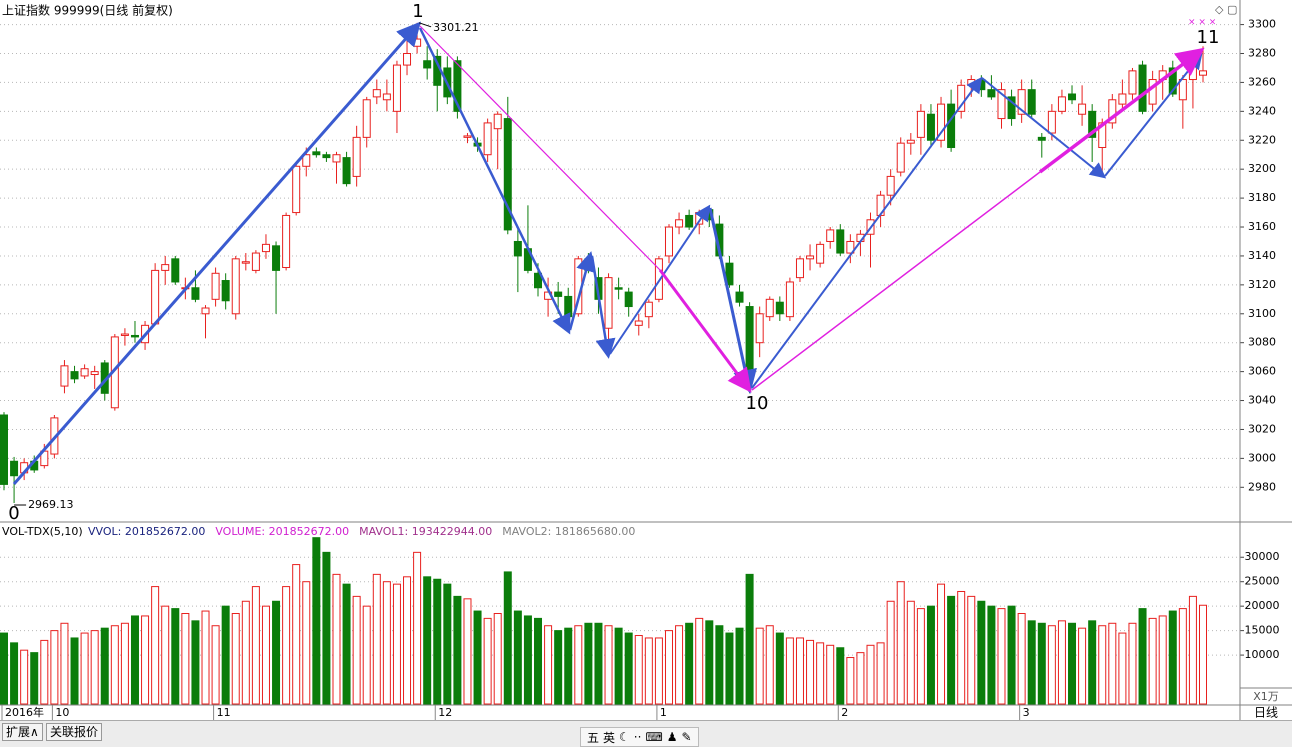 The height and width of the screenshot is (747, 1292). I want to click on y-tick-label: 3020, so click(1262, 428).